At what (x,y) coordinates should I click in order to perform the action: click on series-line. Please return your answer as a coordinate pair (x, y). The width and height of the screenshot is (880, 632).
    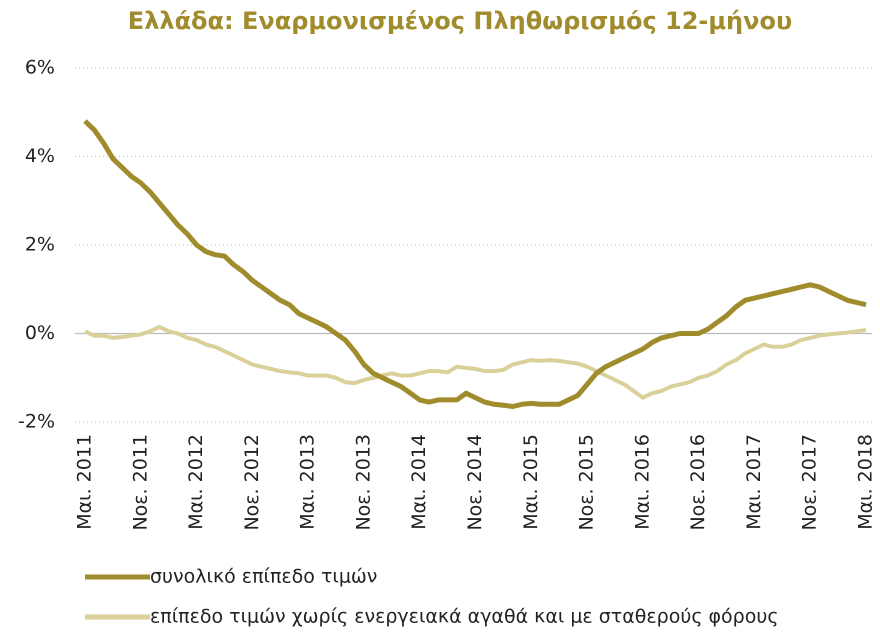
    Looking at the image, I should click on (475, 362).